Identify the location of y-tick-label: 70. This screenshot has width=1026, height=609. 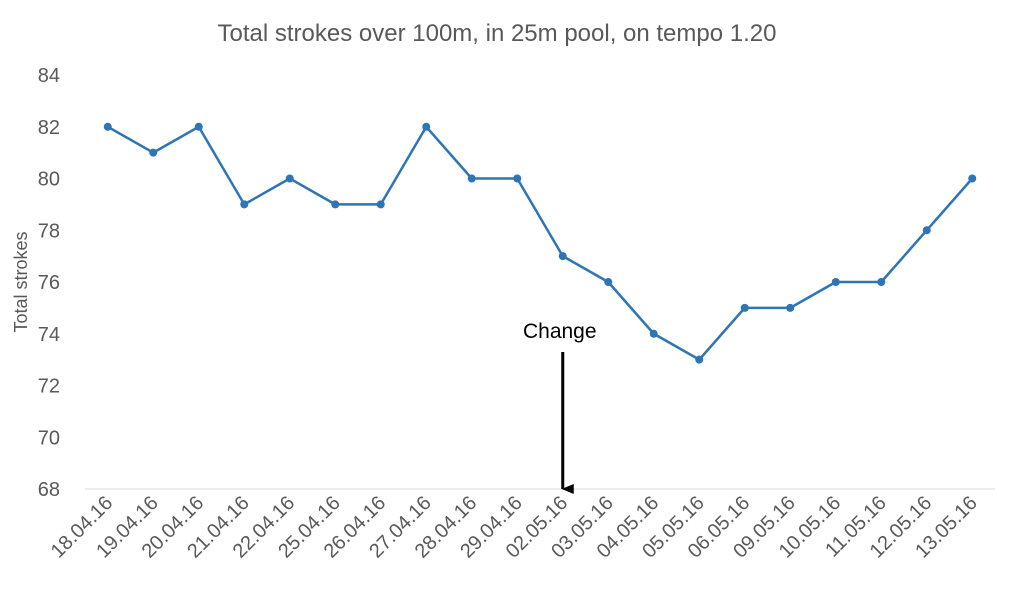
(49, 438).